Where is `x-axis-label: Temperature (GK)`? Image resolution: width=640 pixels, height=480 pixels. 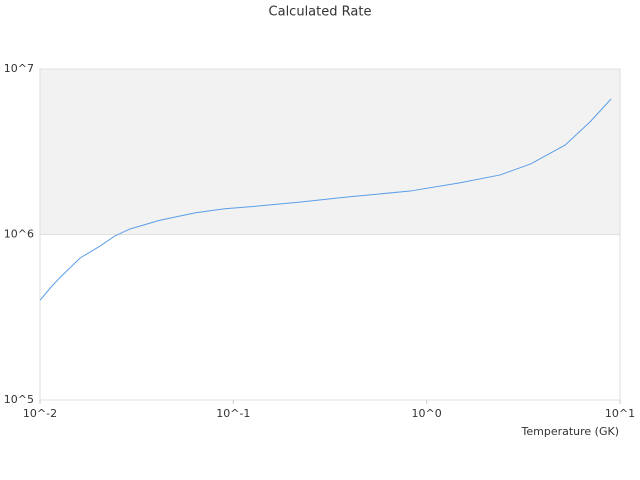 x-axis-label: Temperature (GK) is located at coordinates (570, 431).